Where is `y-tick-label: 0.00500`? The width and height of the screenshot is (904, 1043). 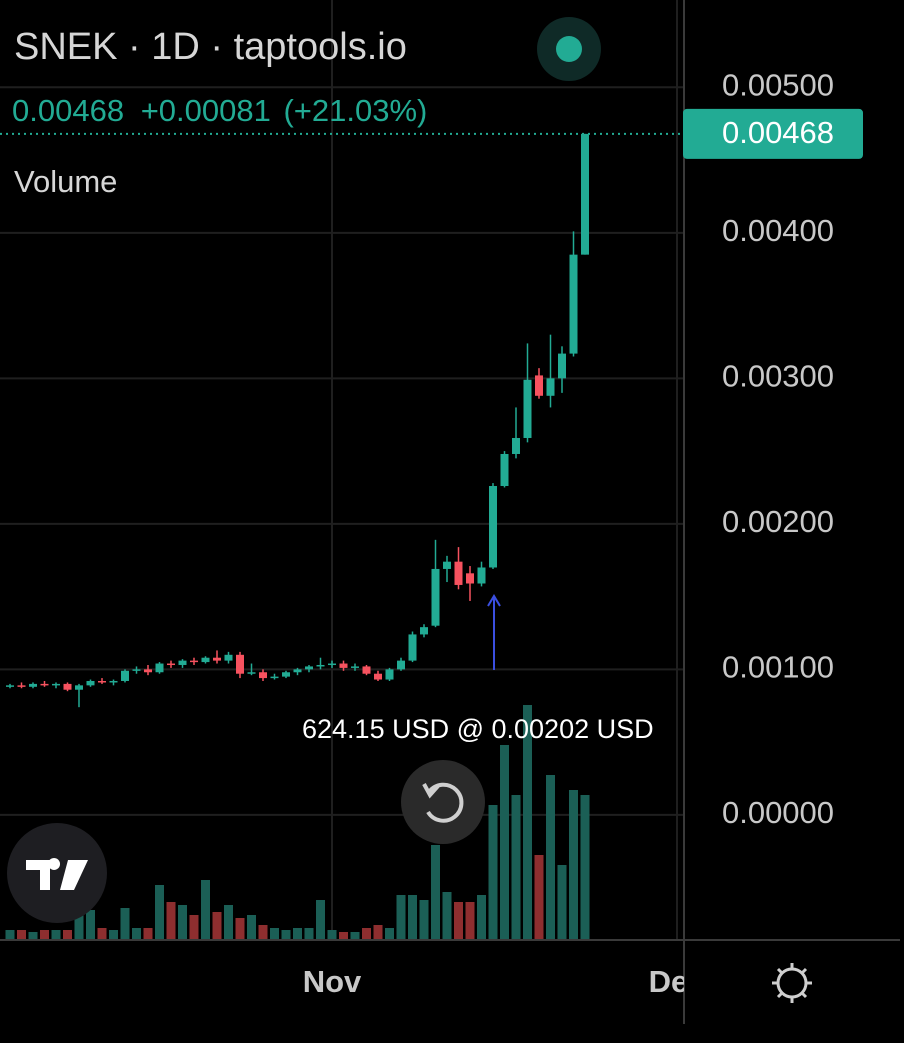
y-tick-label: 0.00500 is located at coordinates (778, 84).